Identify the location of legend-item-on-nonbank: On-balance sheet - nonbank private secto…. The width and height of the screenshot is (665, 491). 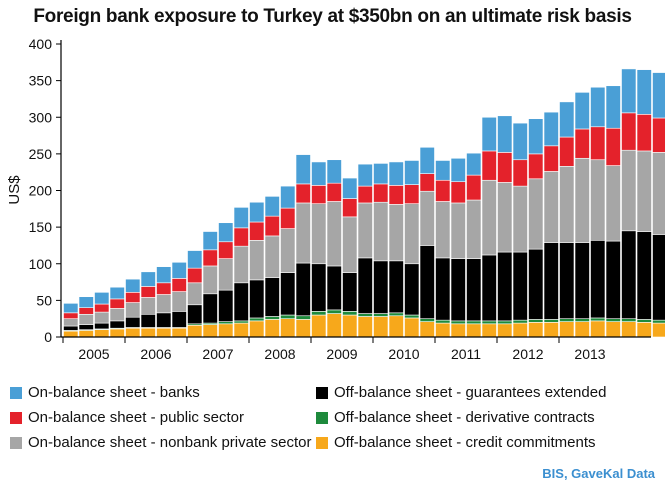
(161, 442).